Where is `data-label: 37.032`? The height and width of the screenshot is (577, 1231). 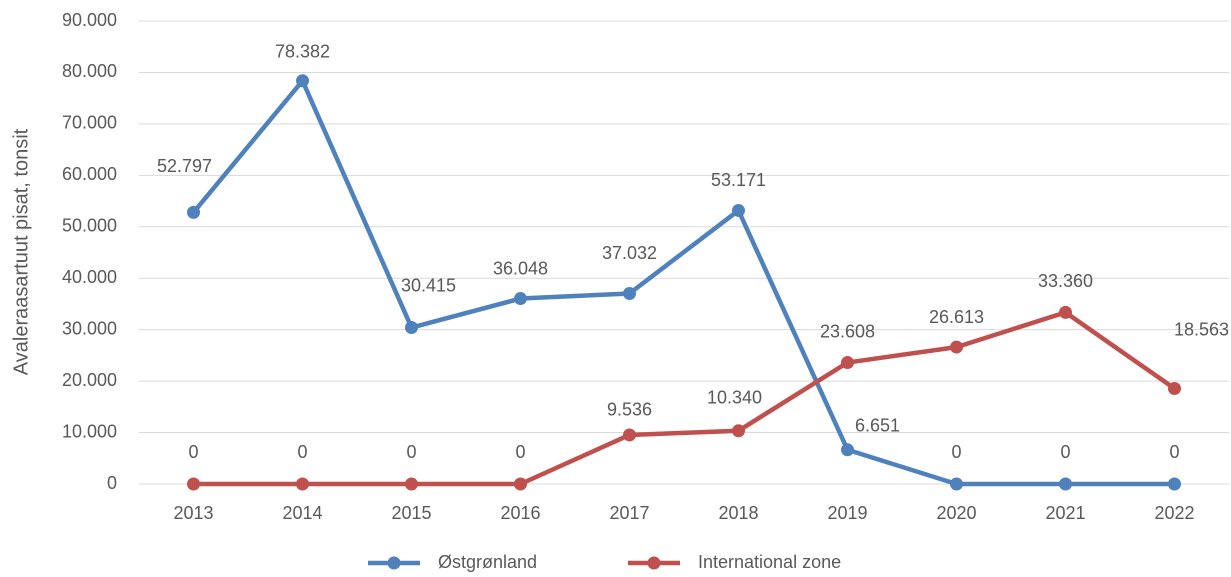 data-label: 37.032 is located at coordinates (629, 253).